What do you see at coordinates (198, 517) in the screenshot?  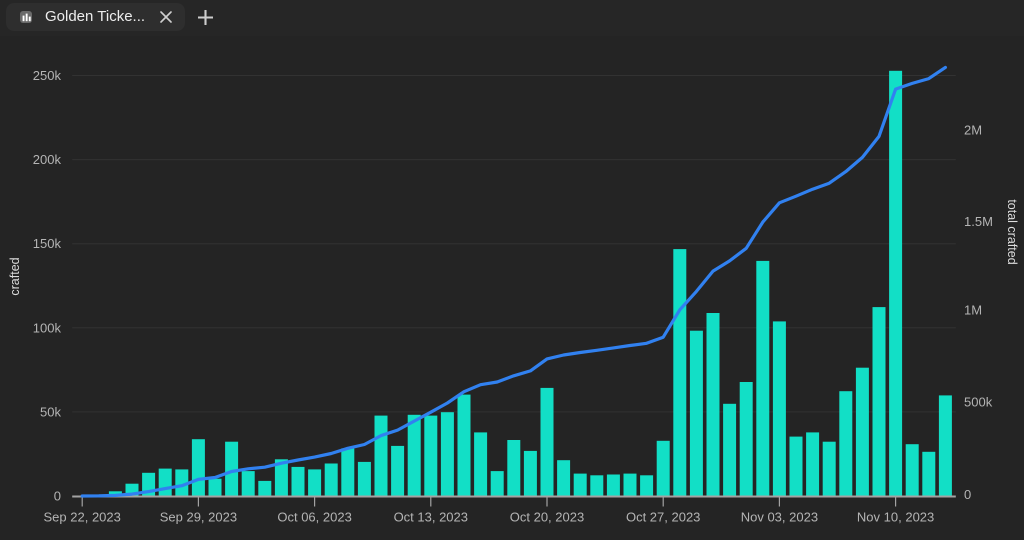 I see `svg-text: Sep 29, 2023` at bounding box center [198, 517].